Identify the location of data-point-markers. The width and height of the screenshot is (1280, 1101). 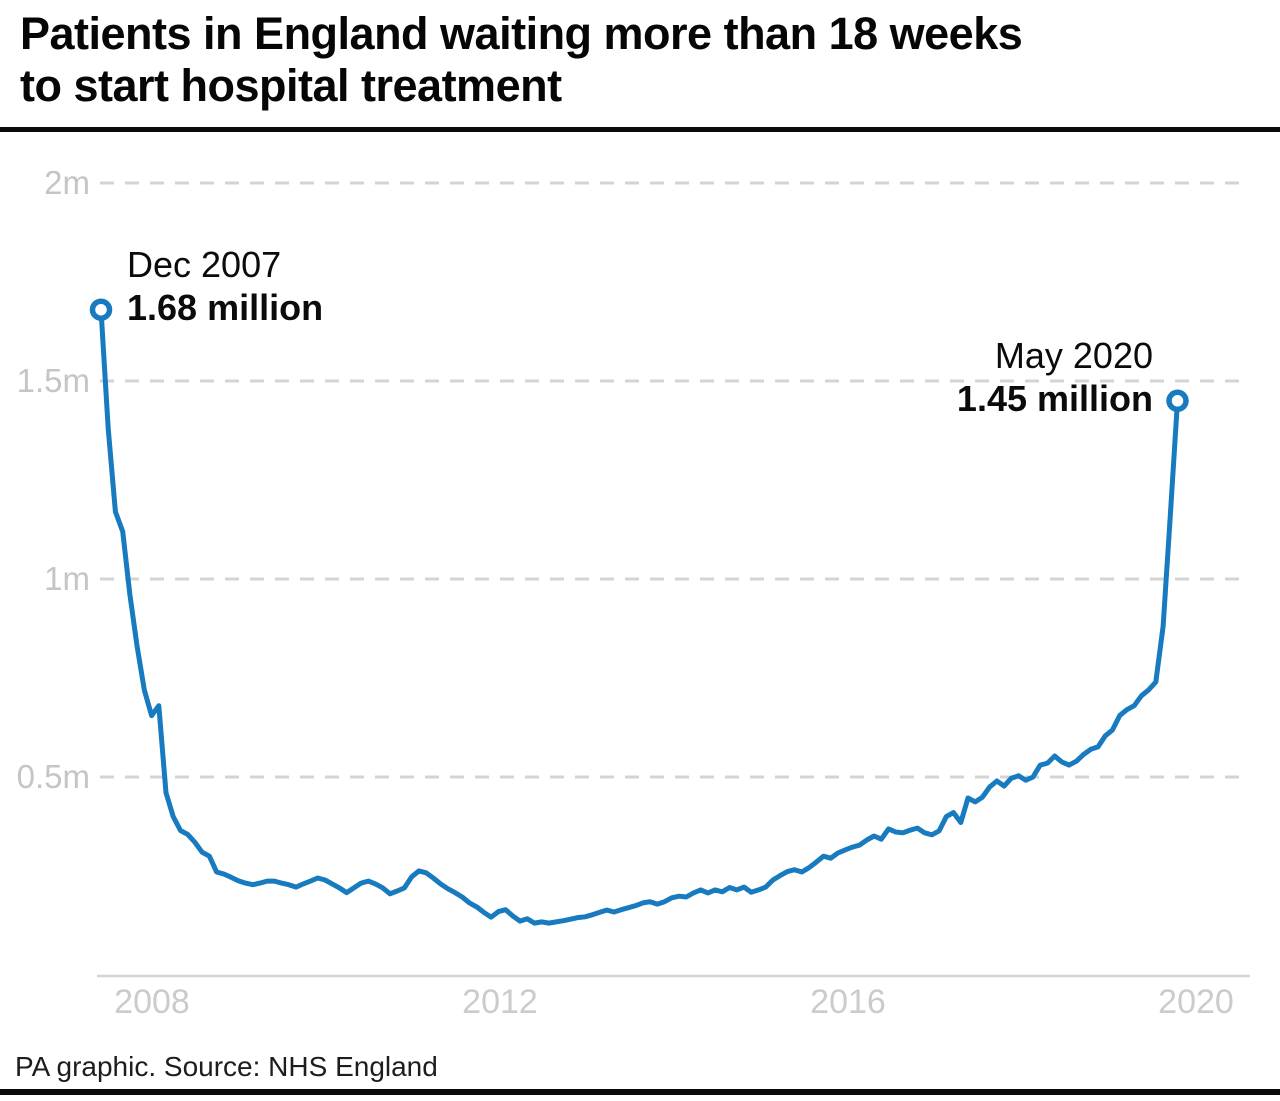
(639, 355).